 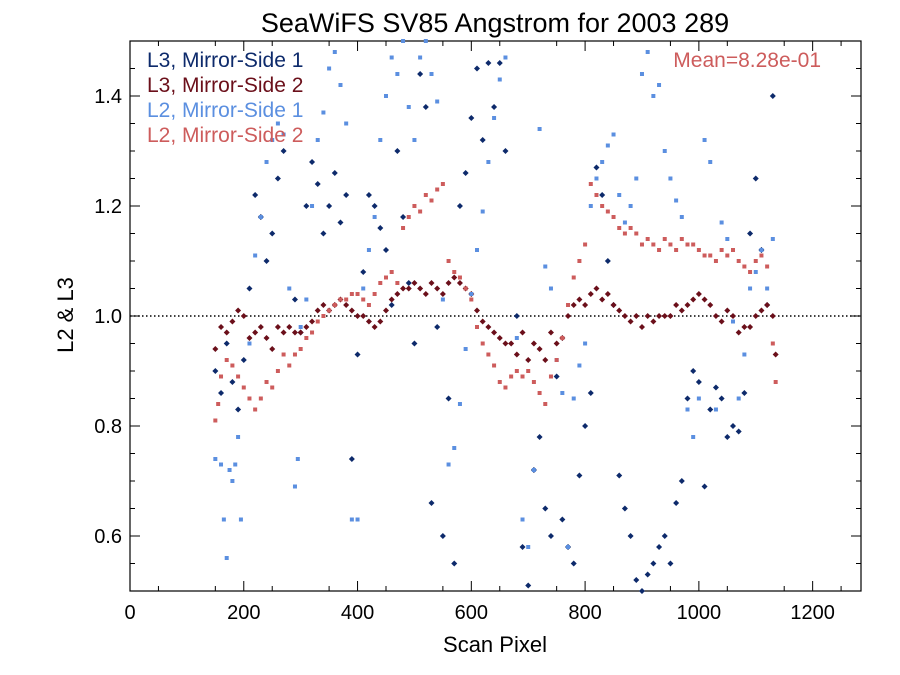 I want to click on legend-entry: L2, Mirror-Side 2, so click(x=225, y=135).